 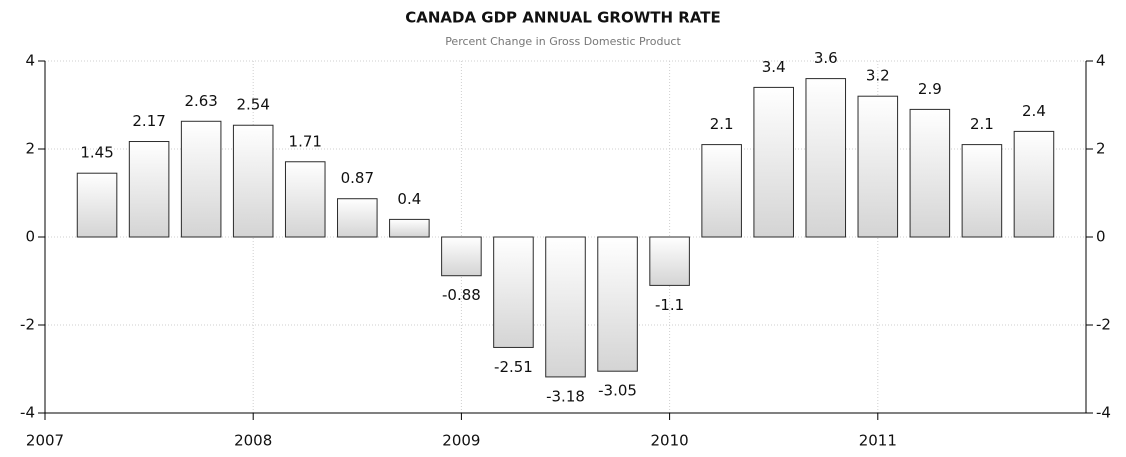 What do you see at coordinates (774, 67) in the screenshot?
I see `data-label: 3.4` at bounding box center [774, 67].